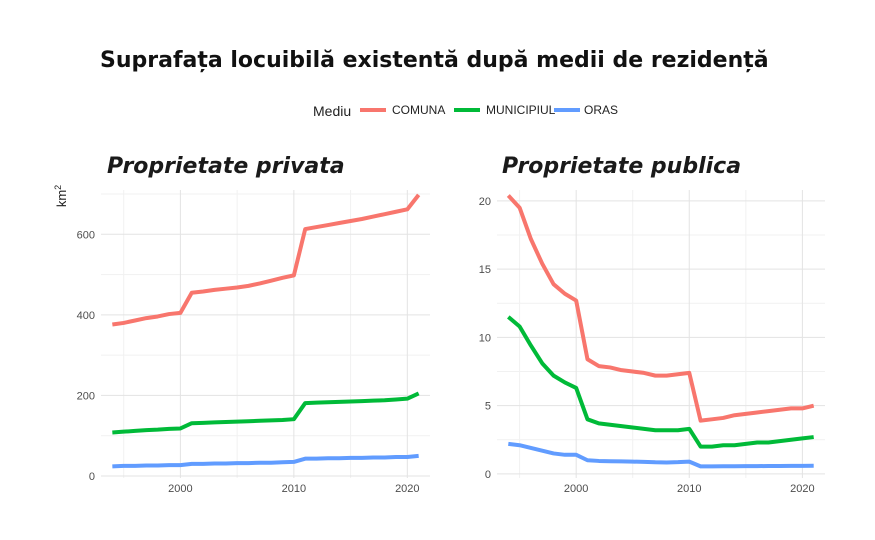 Image resolution: width=875 pixels, height=540 pixels. Describe the element at coordinates (485, 338) in the screenshot. I see `y-tick-label: 10` at that location.